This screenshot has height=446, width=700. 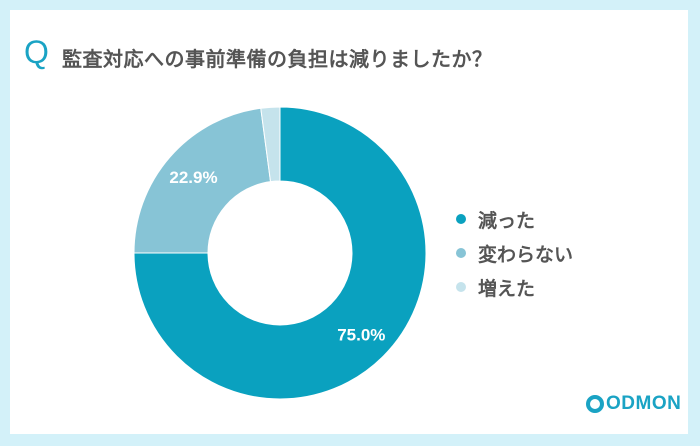 What do you see at coordinates (595, 404) in the screenshot?
I see `logo-face-icon` at bounding box center [595, 404].